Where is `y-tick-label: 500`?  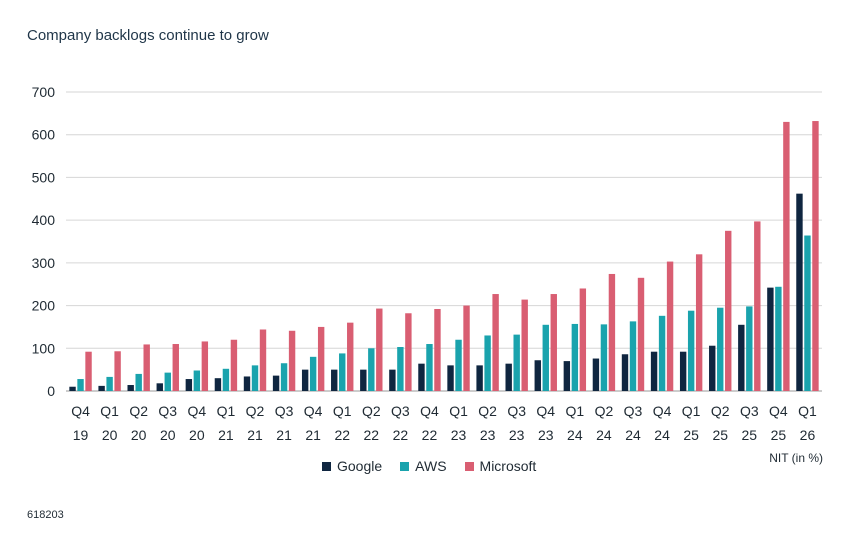 y-tick-label: 500 is located at coordinates (44, 177).